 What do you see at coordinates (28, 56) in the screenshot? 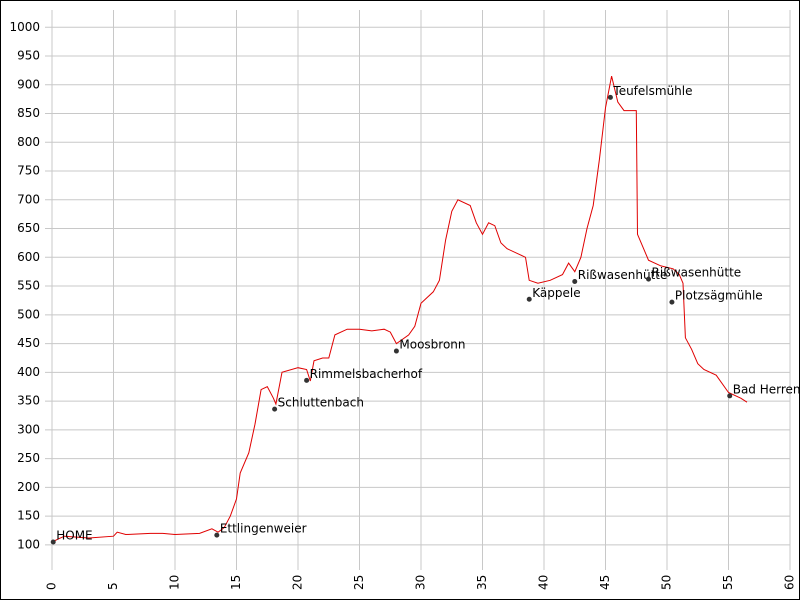
I see `y-tick-label: 950` at bounding box center [28, 56].